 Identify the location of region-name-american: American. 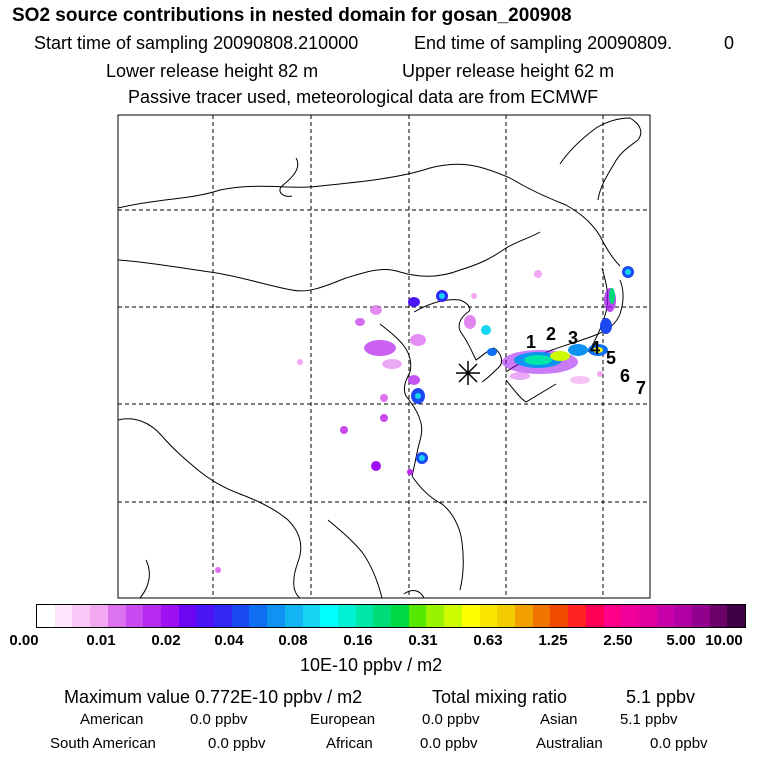
(112, 719).